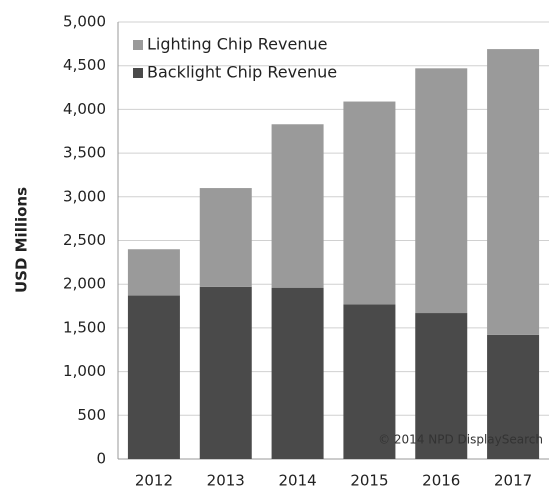 This screenshot has width=549, height=491. What do you see at coordinates (237, 44) in the screenshot?
I see `legend-label: Lighting Chip Revenue` at bounding box center [237, 44].